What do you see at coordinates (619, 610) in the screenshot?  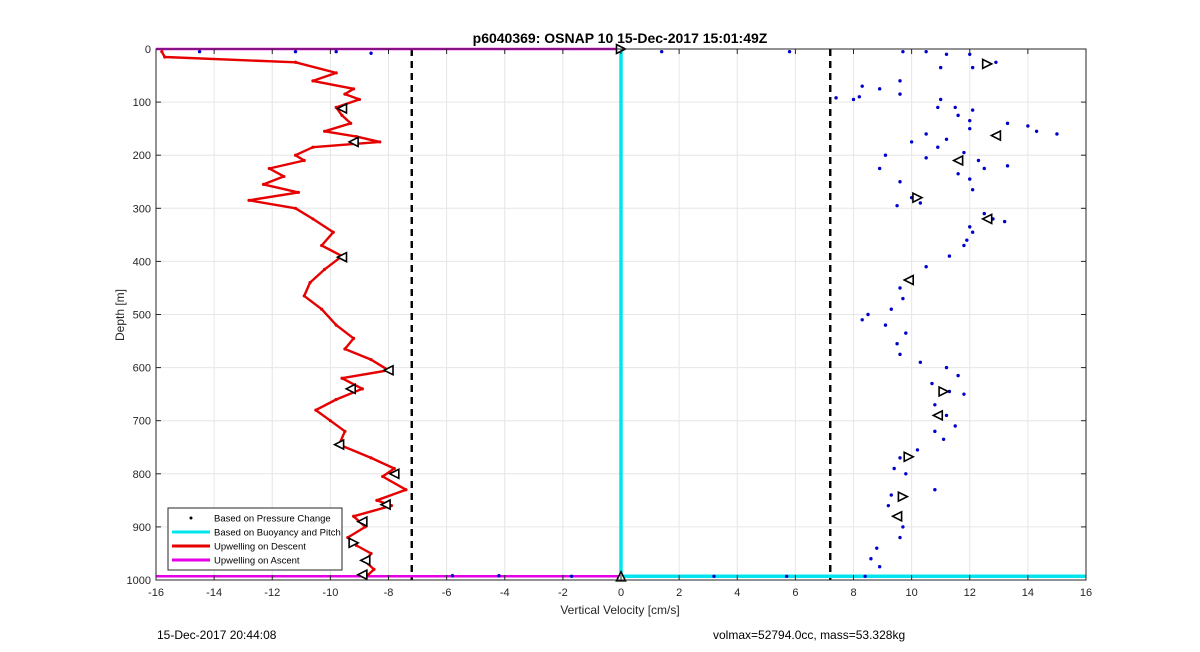 I see `x-axis-label: Vertical Velocity [cm/s]` at bounding box center [619, 610].